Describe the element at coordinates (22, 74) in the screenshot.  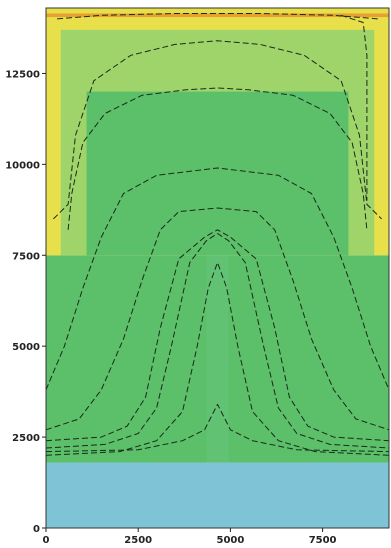
I see `y-tick-label: 12500` at that location.